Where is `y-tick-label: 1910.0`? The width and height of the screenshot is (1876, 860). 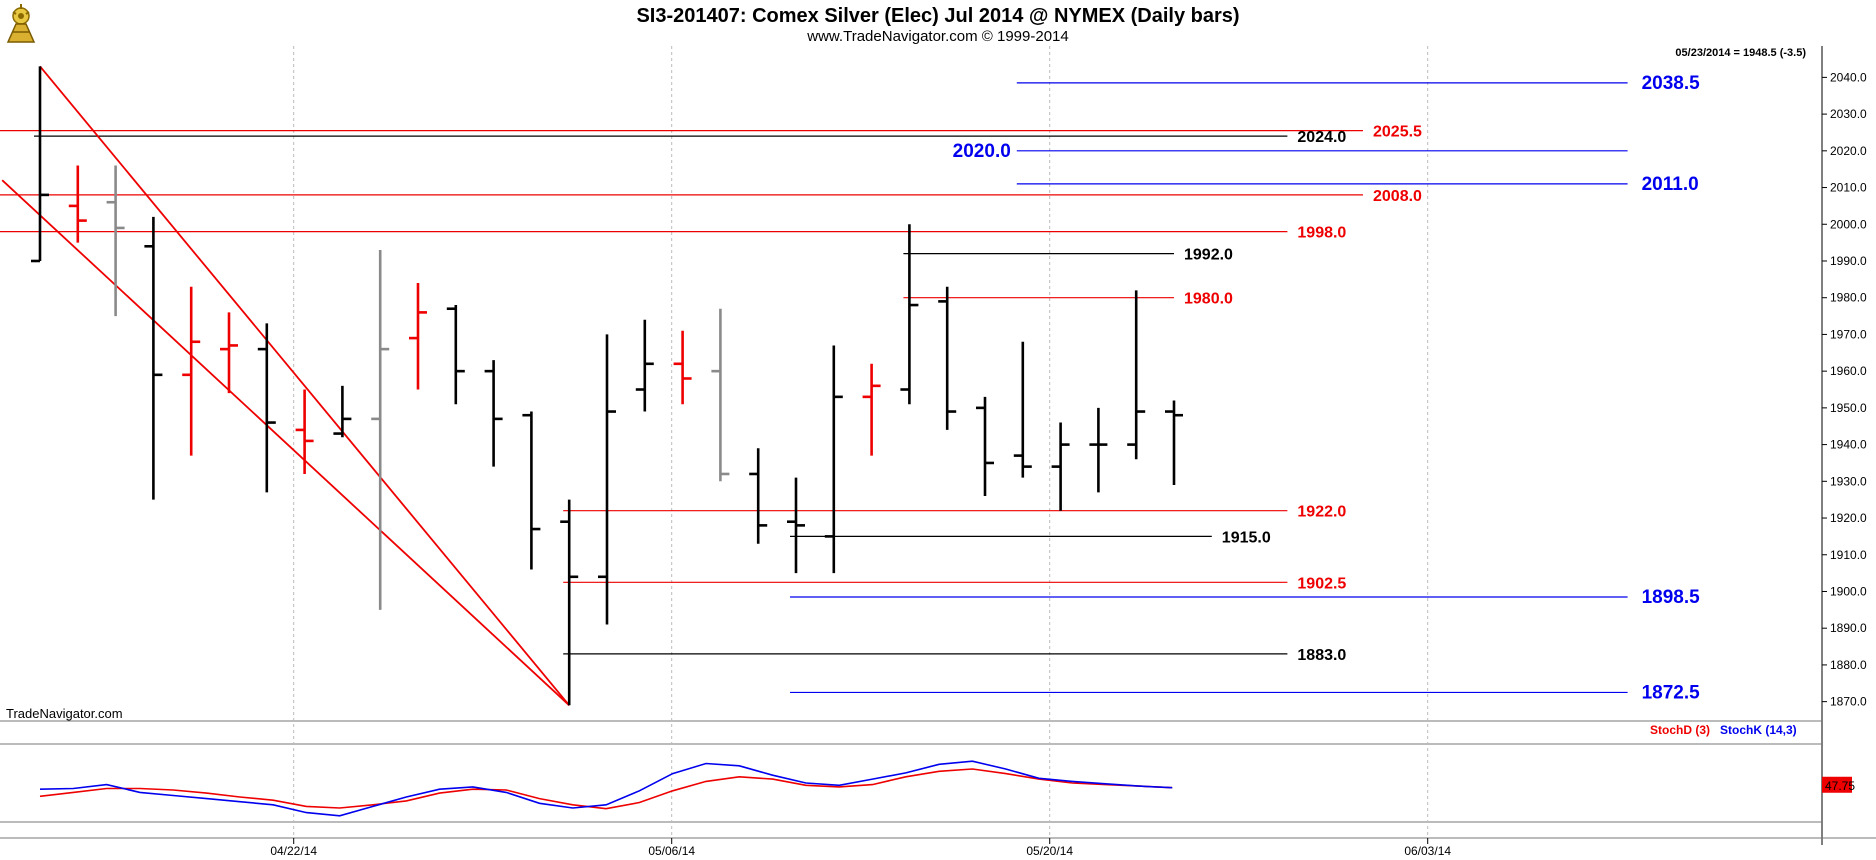
y-tick-label: 1910.0 is located at coordinates (1848, 555).